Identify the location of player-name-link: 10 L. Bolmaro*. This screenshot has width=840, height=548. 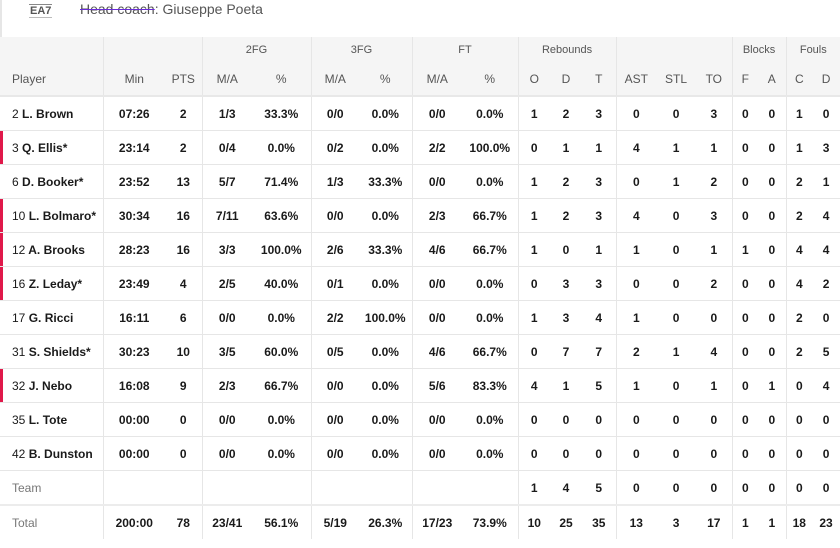
(51, 215).